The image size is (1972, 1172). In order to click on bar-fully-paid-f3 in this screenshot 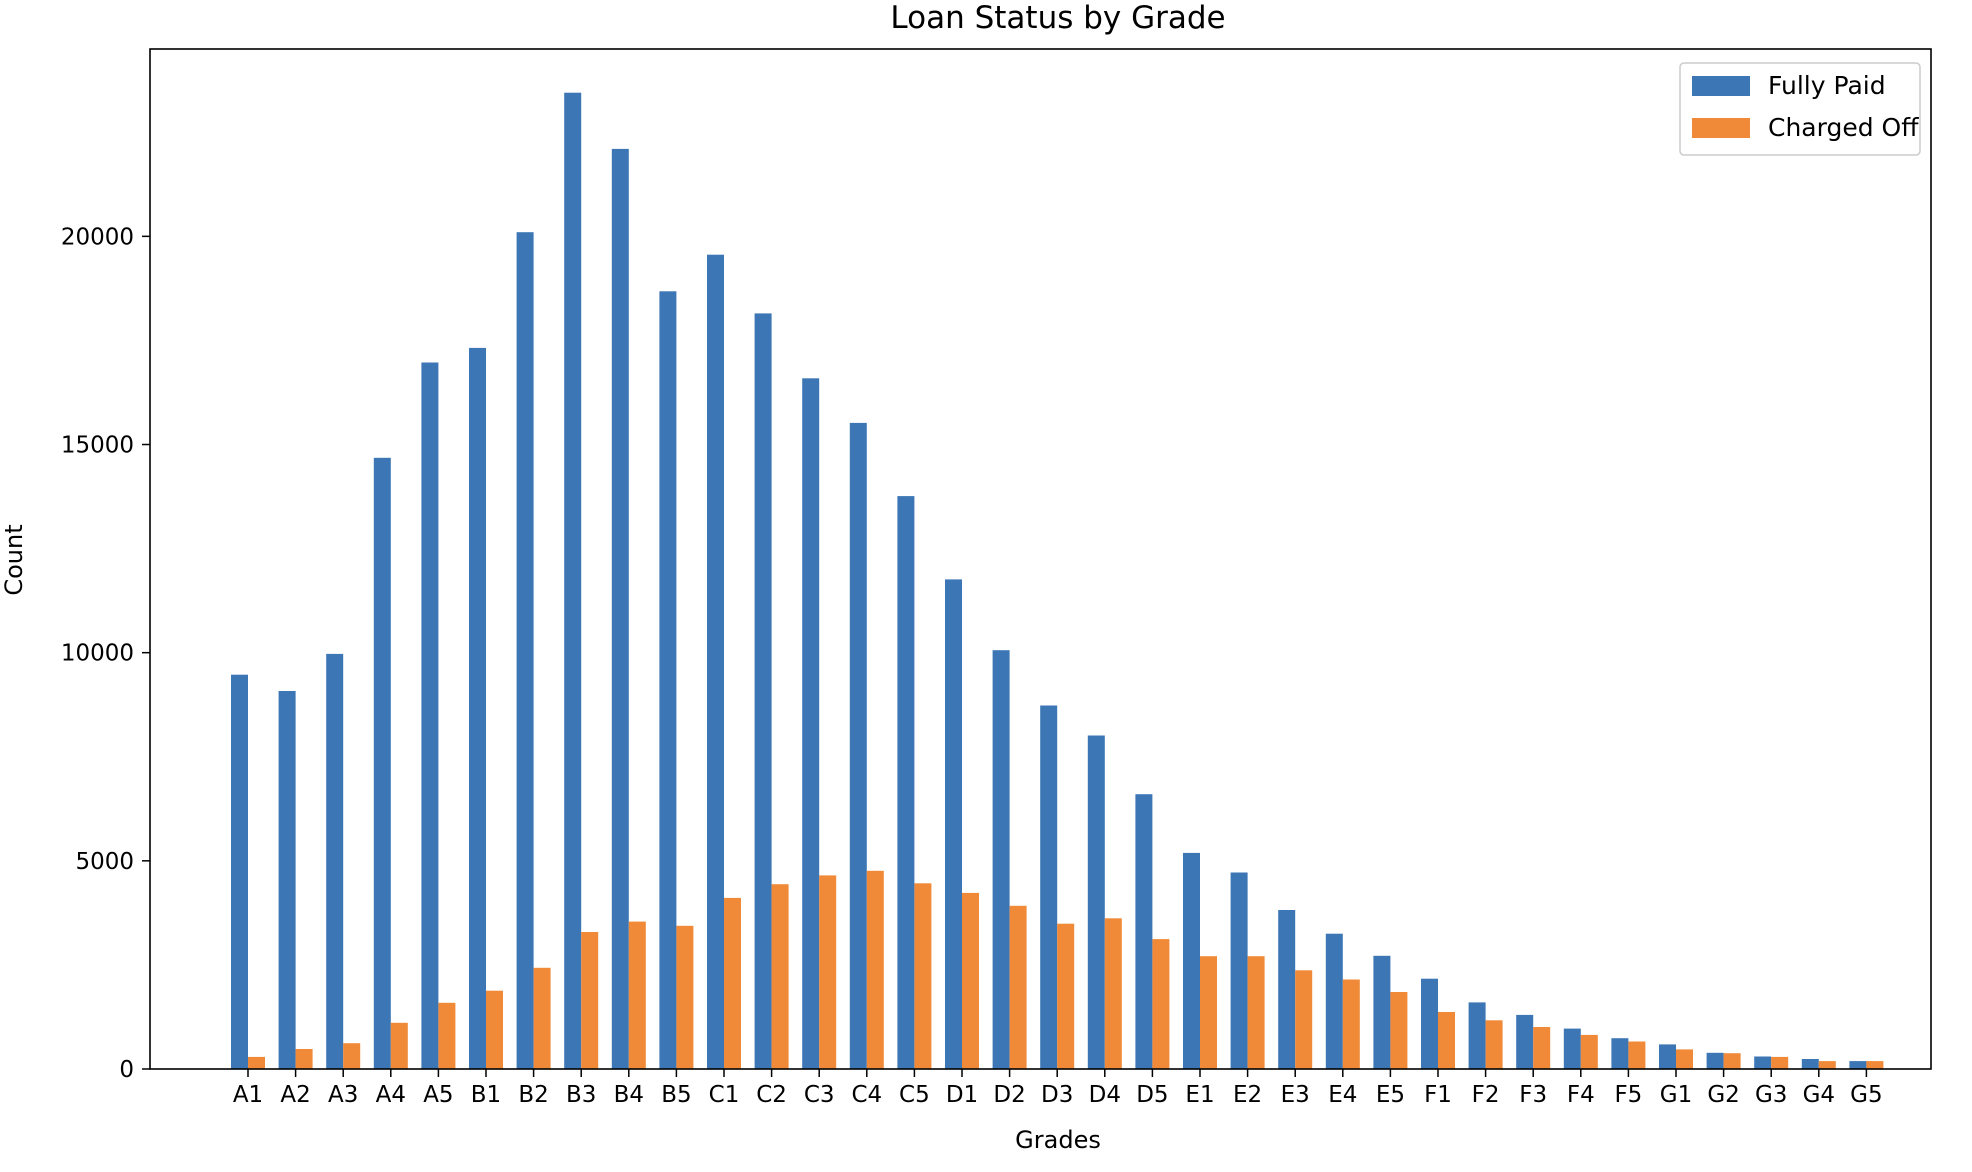, I will do `click(1525, 1041)`.